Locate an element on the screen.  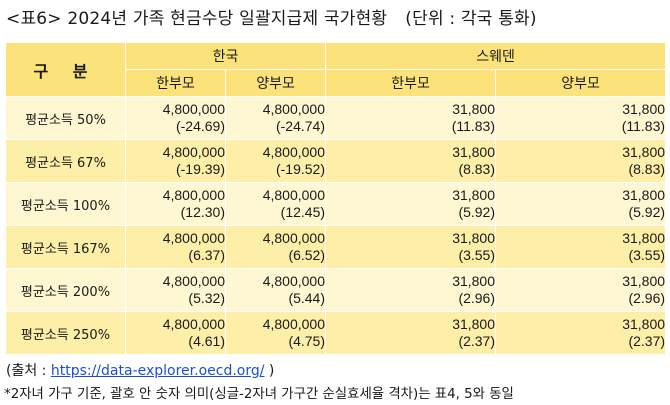
table-cell: 4,800,000 (12.45) is located at coordinates (275, 204).